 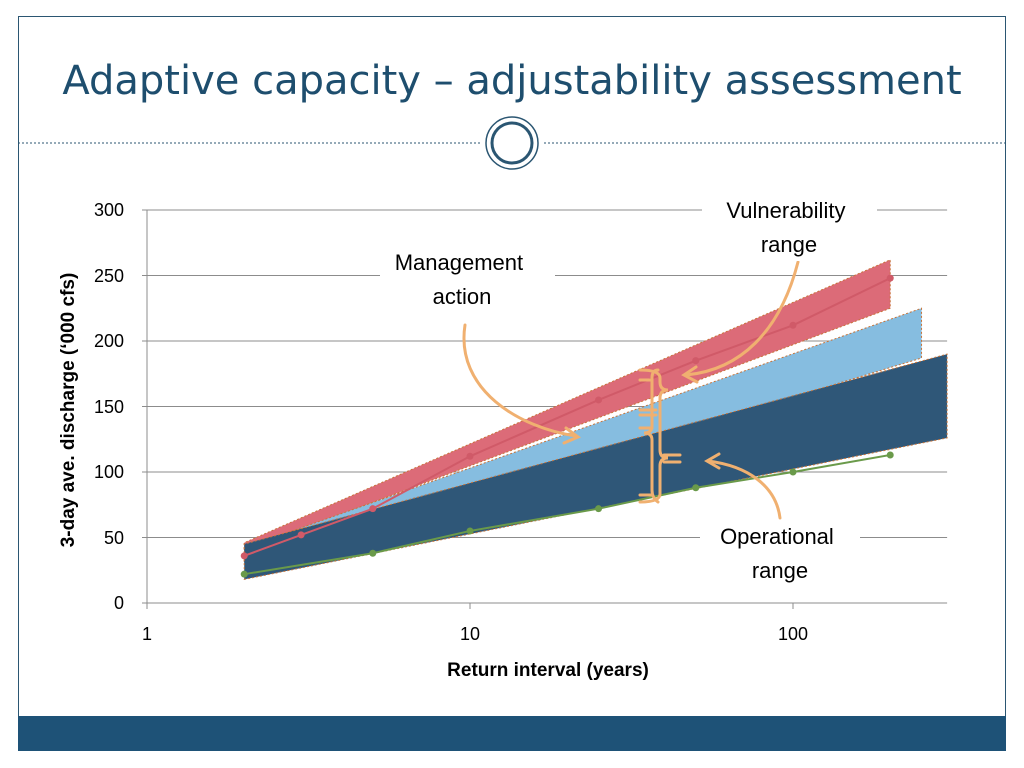 I want to click on y-tick-label: 50, so click(x=114, y=538).